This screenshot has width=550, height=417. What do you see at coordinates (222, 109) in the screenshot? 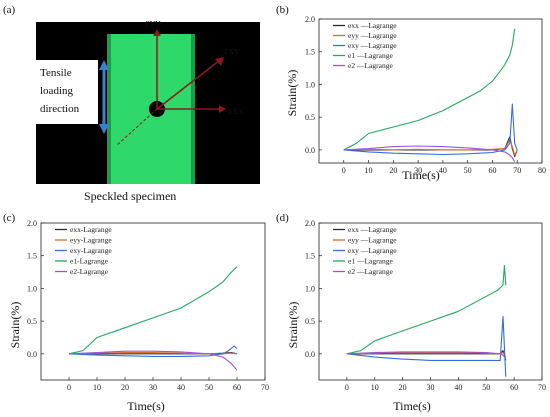
I see `exx-arrow-head` at bounding box center [222, 109].